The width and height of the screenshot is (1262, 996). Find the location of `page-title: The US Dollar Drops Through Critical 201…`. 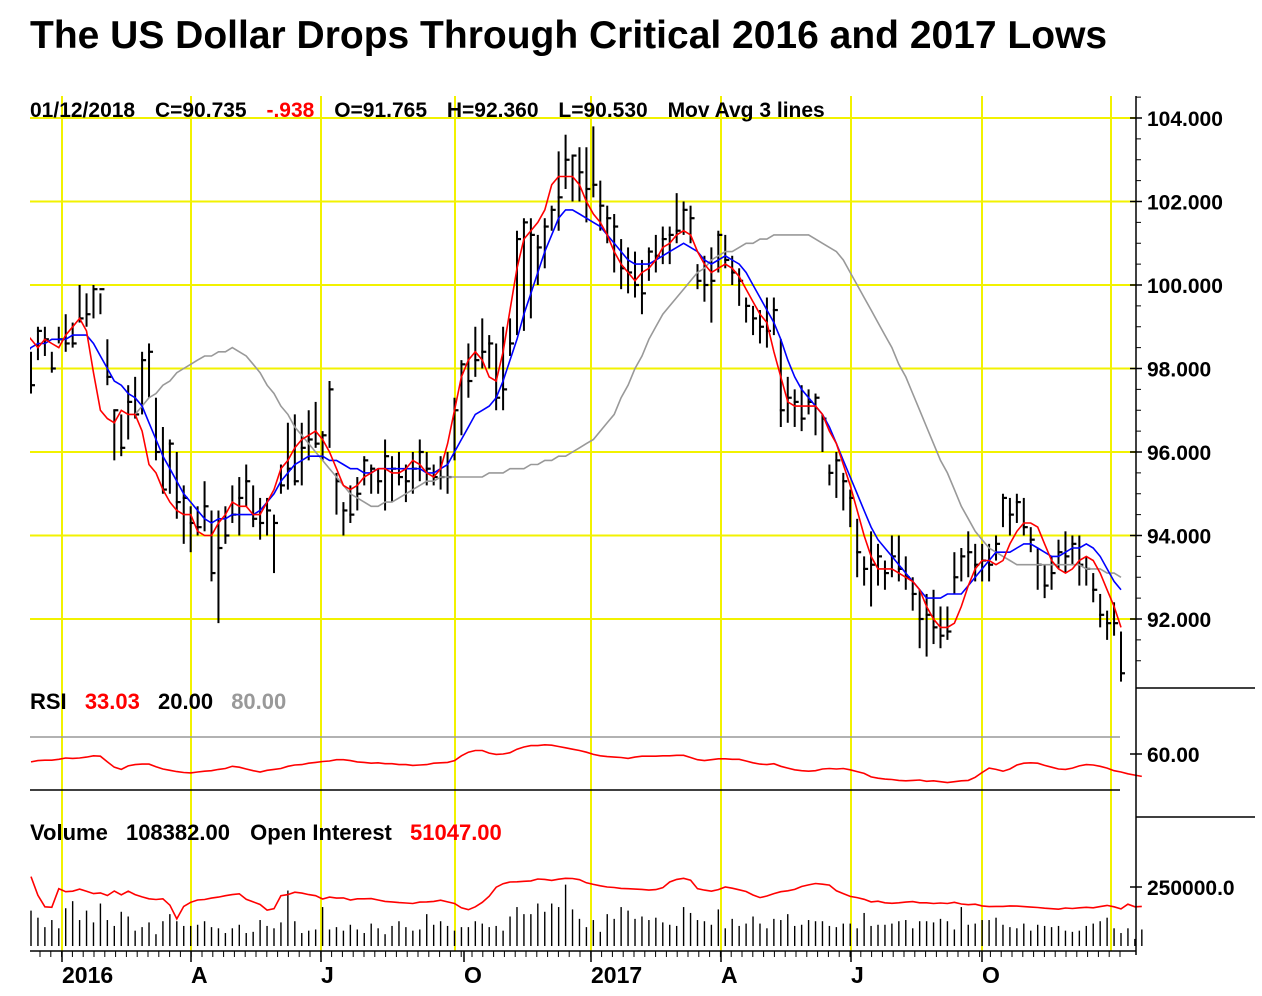

page-title: The US Dollar Drops Through Critical 201… is located at coordinates (569, 35).